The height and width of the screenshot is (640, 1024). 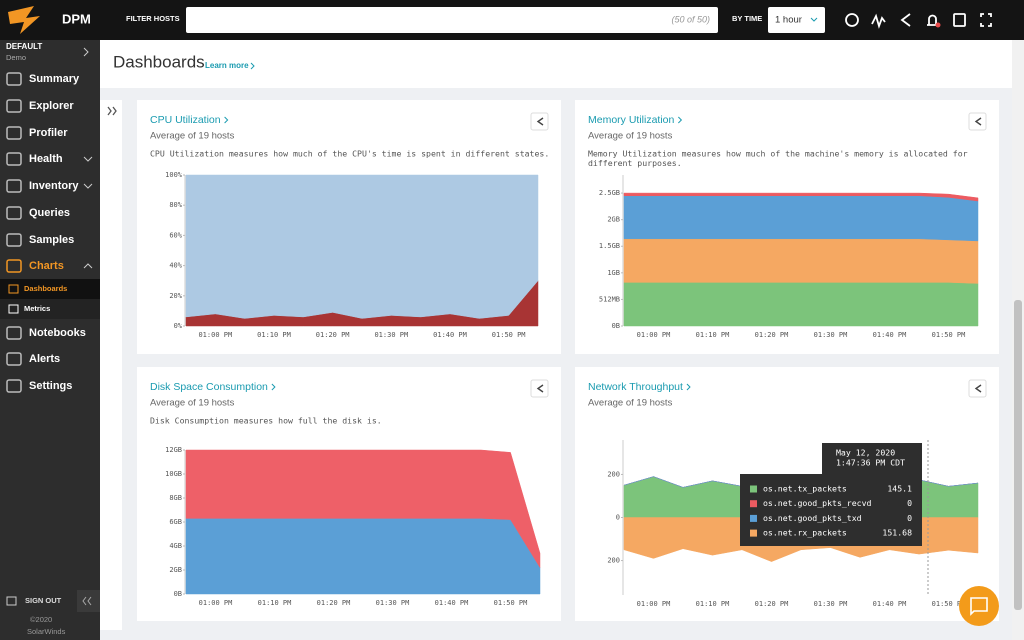 What do you see at coordinates (899, 489) in the screenshot?
I see `tooltip-value: 145.1` at bounding box center [899, 489].